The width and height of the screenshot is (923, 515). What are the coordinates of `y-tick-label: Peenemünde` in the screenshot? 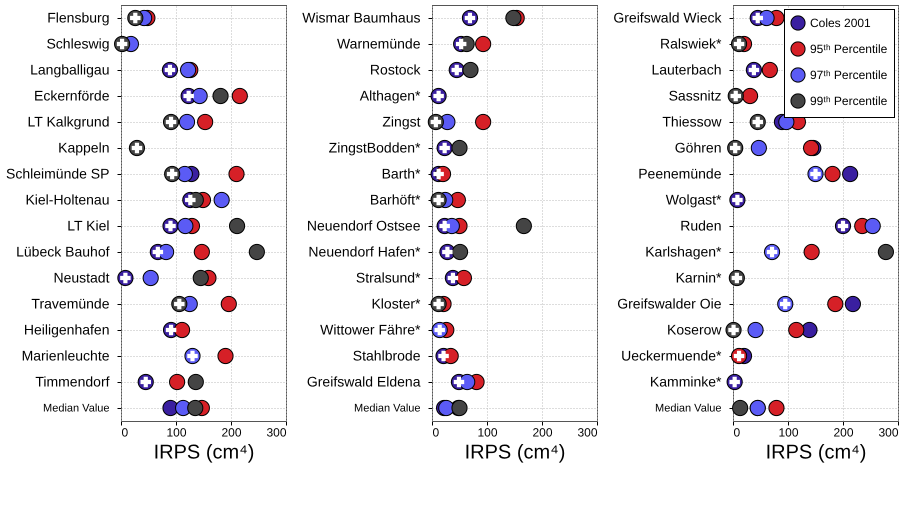 It's located at (680, 174).